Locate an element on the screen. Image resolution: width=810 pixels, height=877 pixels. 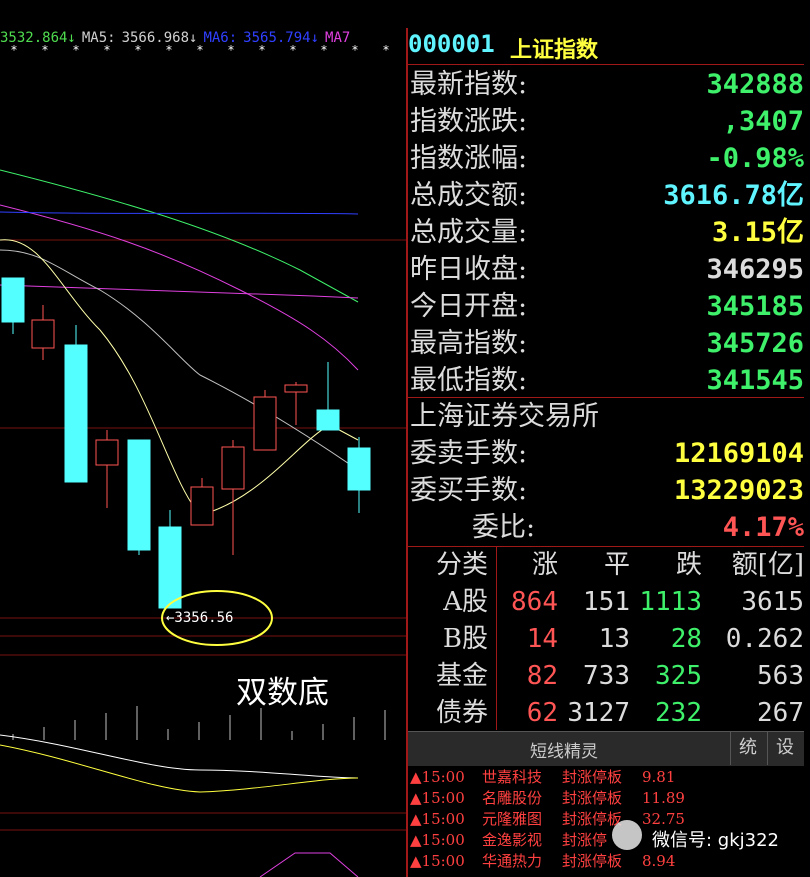
quote-label: 总成交量: is located at coordinates (469, 232).